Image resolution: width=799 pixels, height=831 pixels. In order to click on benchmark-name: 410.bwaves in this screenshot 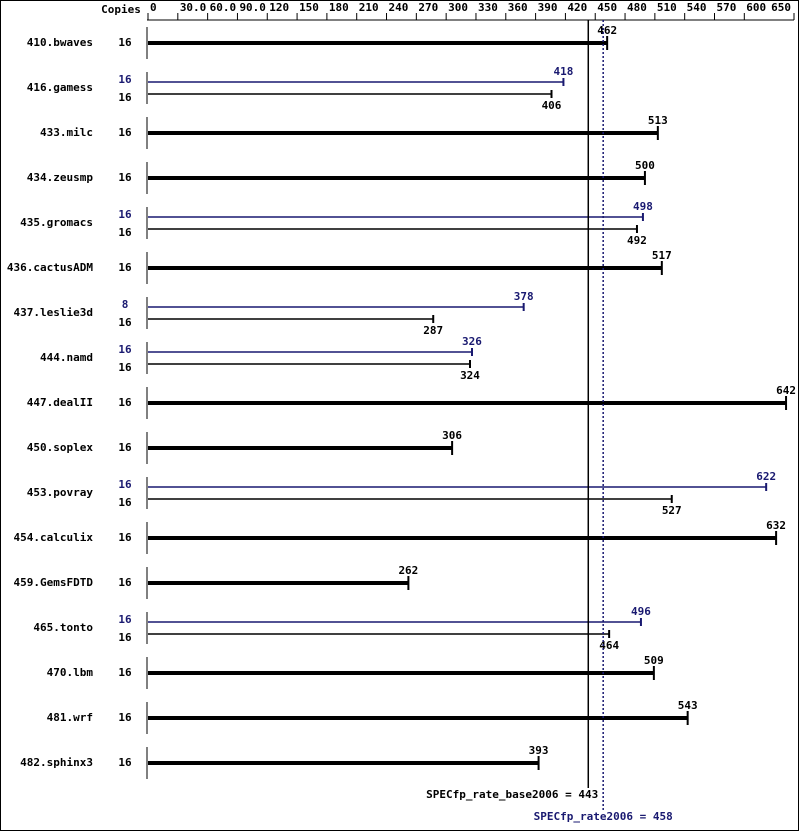, I will do `click(60, 42)`.